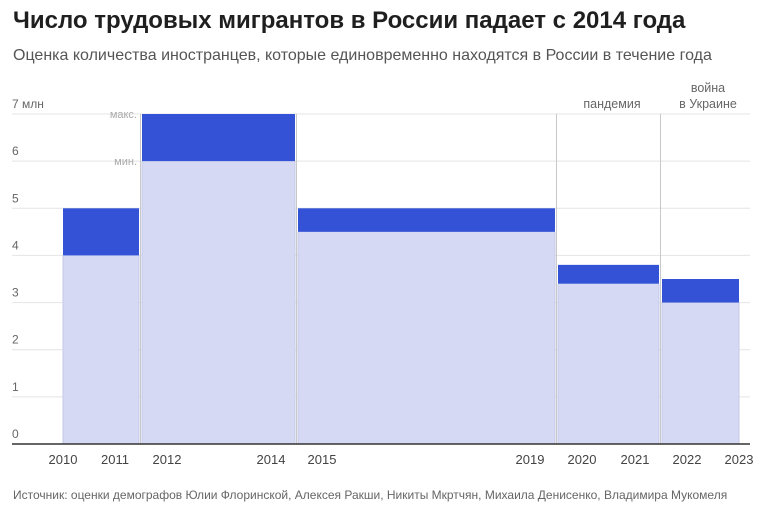 This screenshot has width=771, height=508. Describe the element at coordinates (271, 459) in the screenshot. I see `x-tick-label: 2014` at that location.